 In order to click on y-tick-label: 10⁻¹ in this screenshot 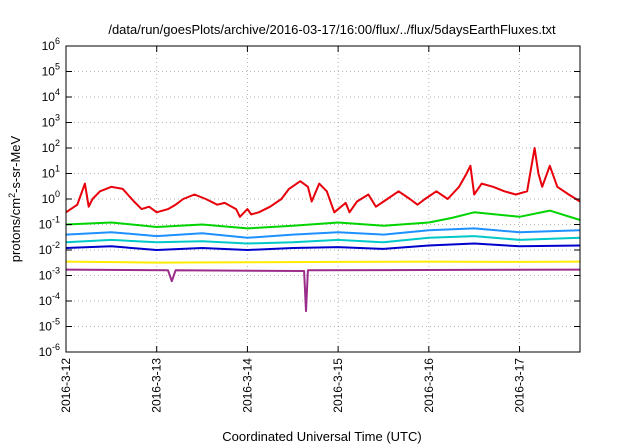, I will do `click(49, 223)`.